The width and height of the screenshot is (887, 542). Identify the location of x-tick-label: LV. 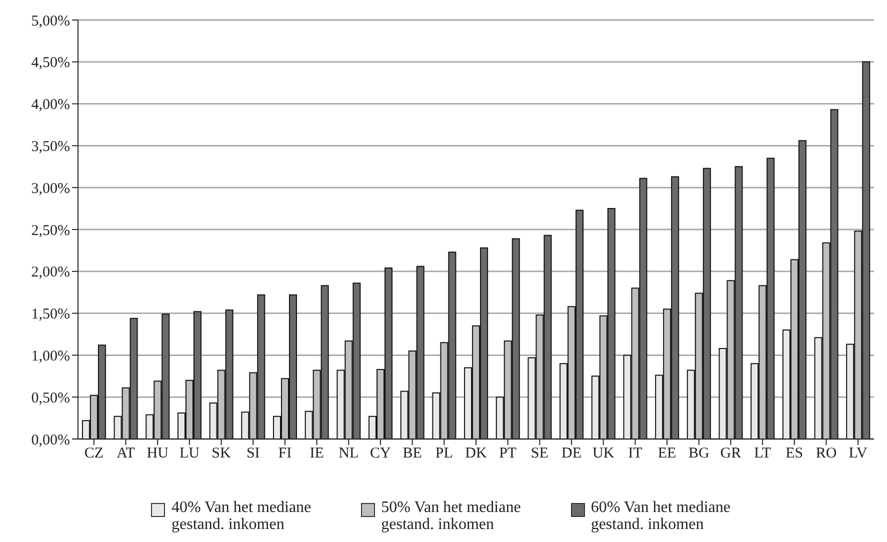
(858, 454).